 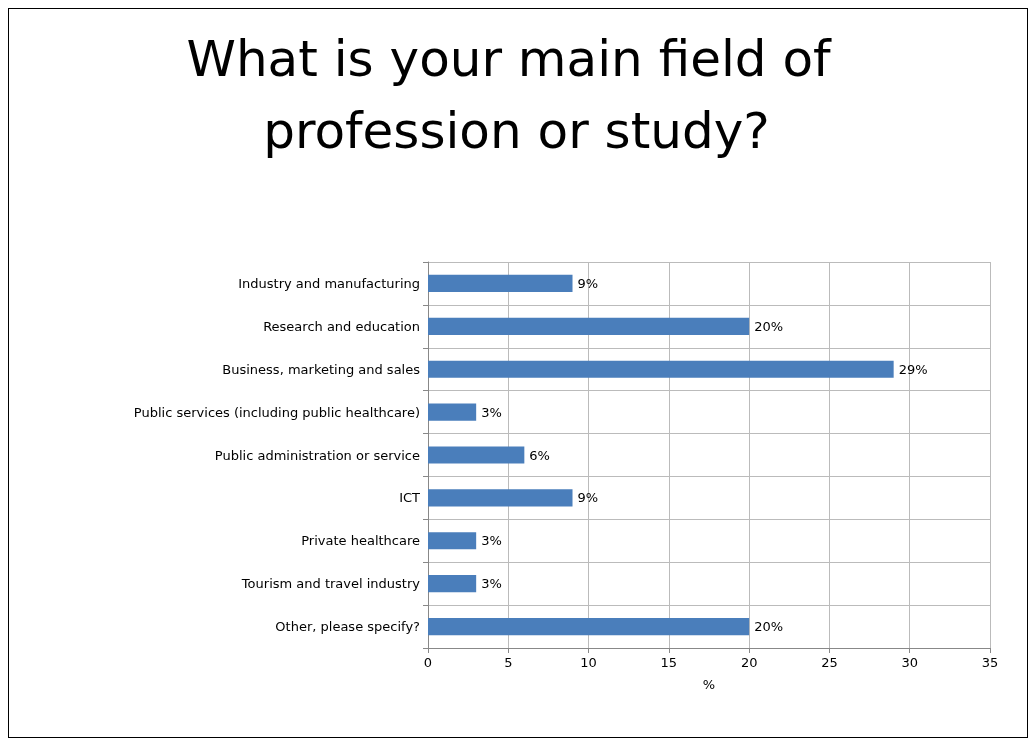 What do you see at coordinates (428, 662) in the screenshot?
I see `x-tick-label: 0` at bounding box center [428, 662].